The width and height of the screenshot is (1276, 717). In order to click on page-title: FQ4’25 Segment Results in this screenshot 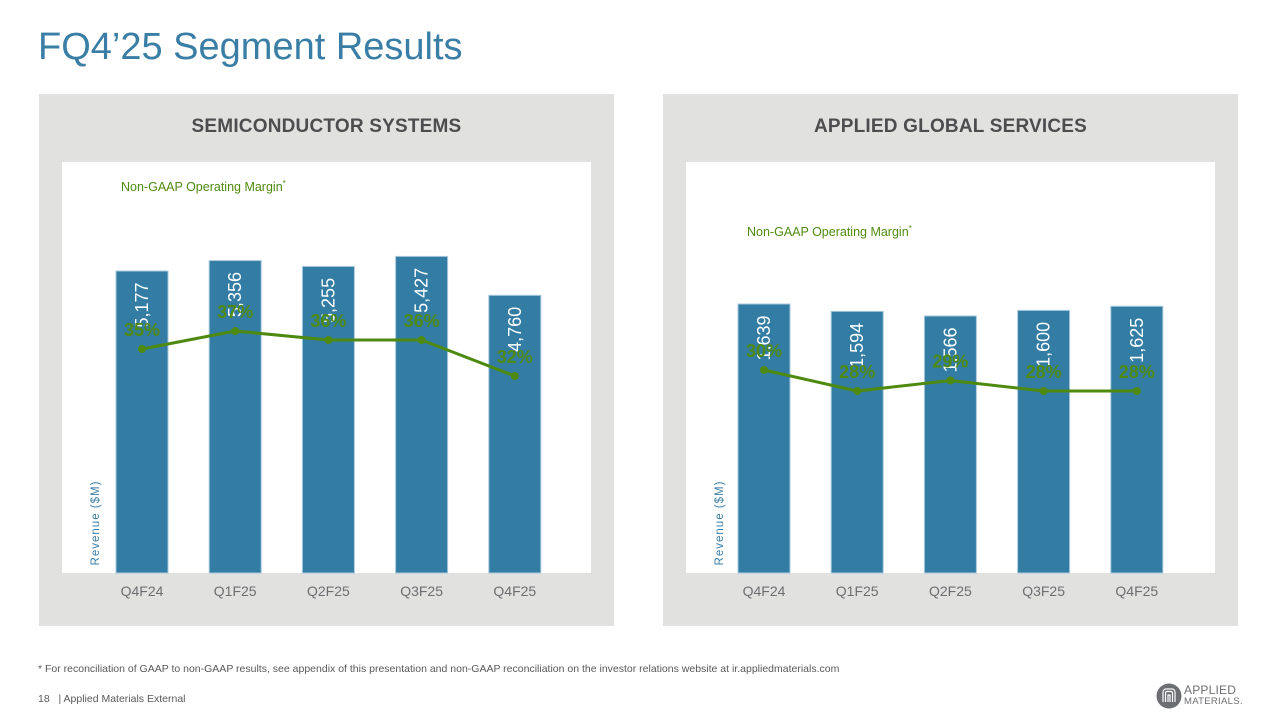, I will do `click(250, 47)`.